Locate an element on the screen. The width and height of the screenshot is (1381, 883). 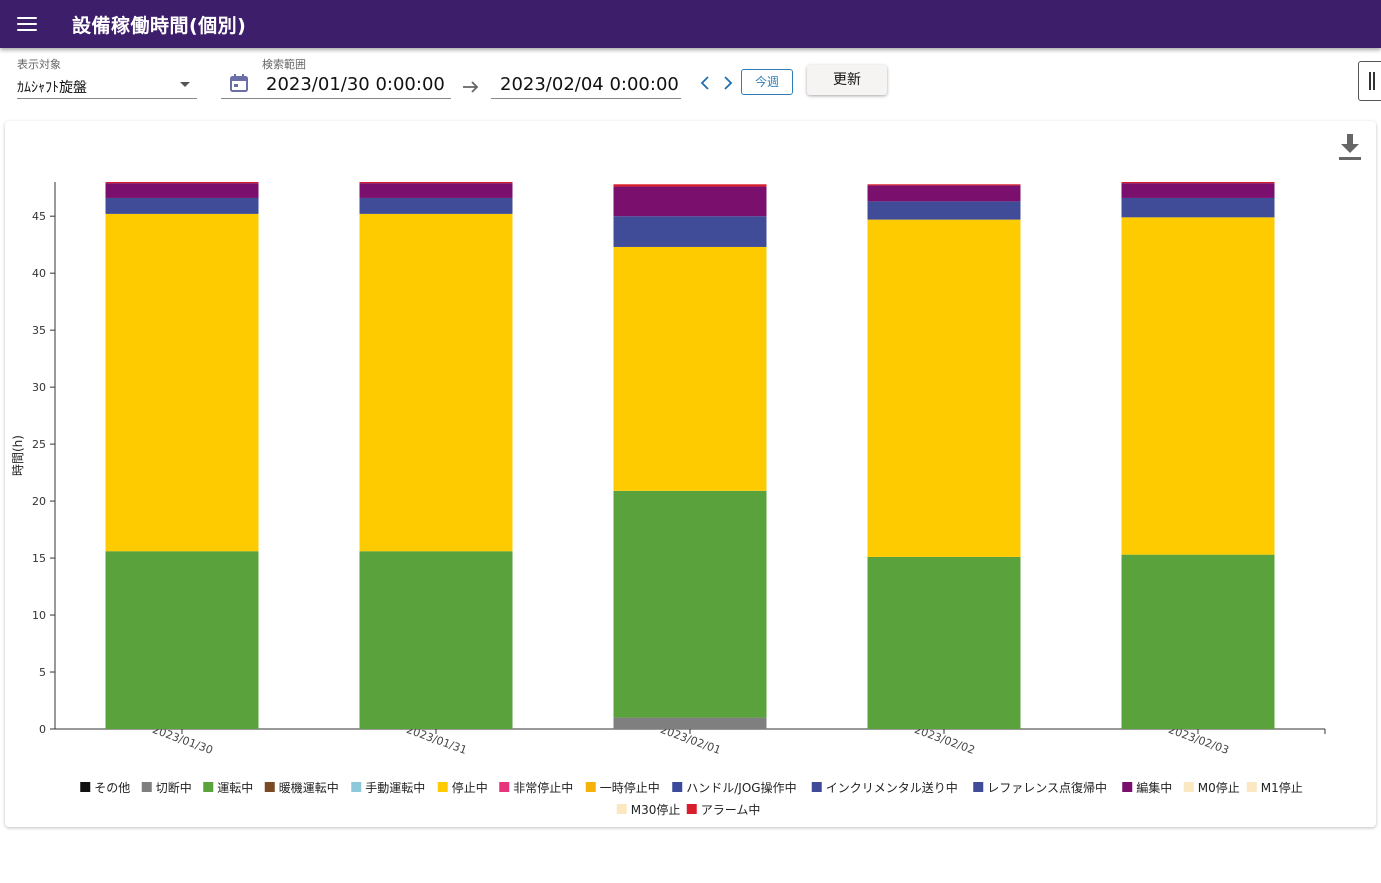
legend-label: M1停止 is located at coordinates (1282, 787).